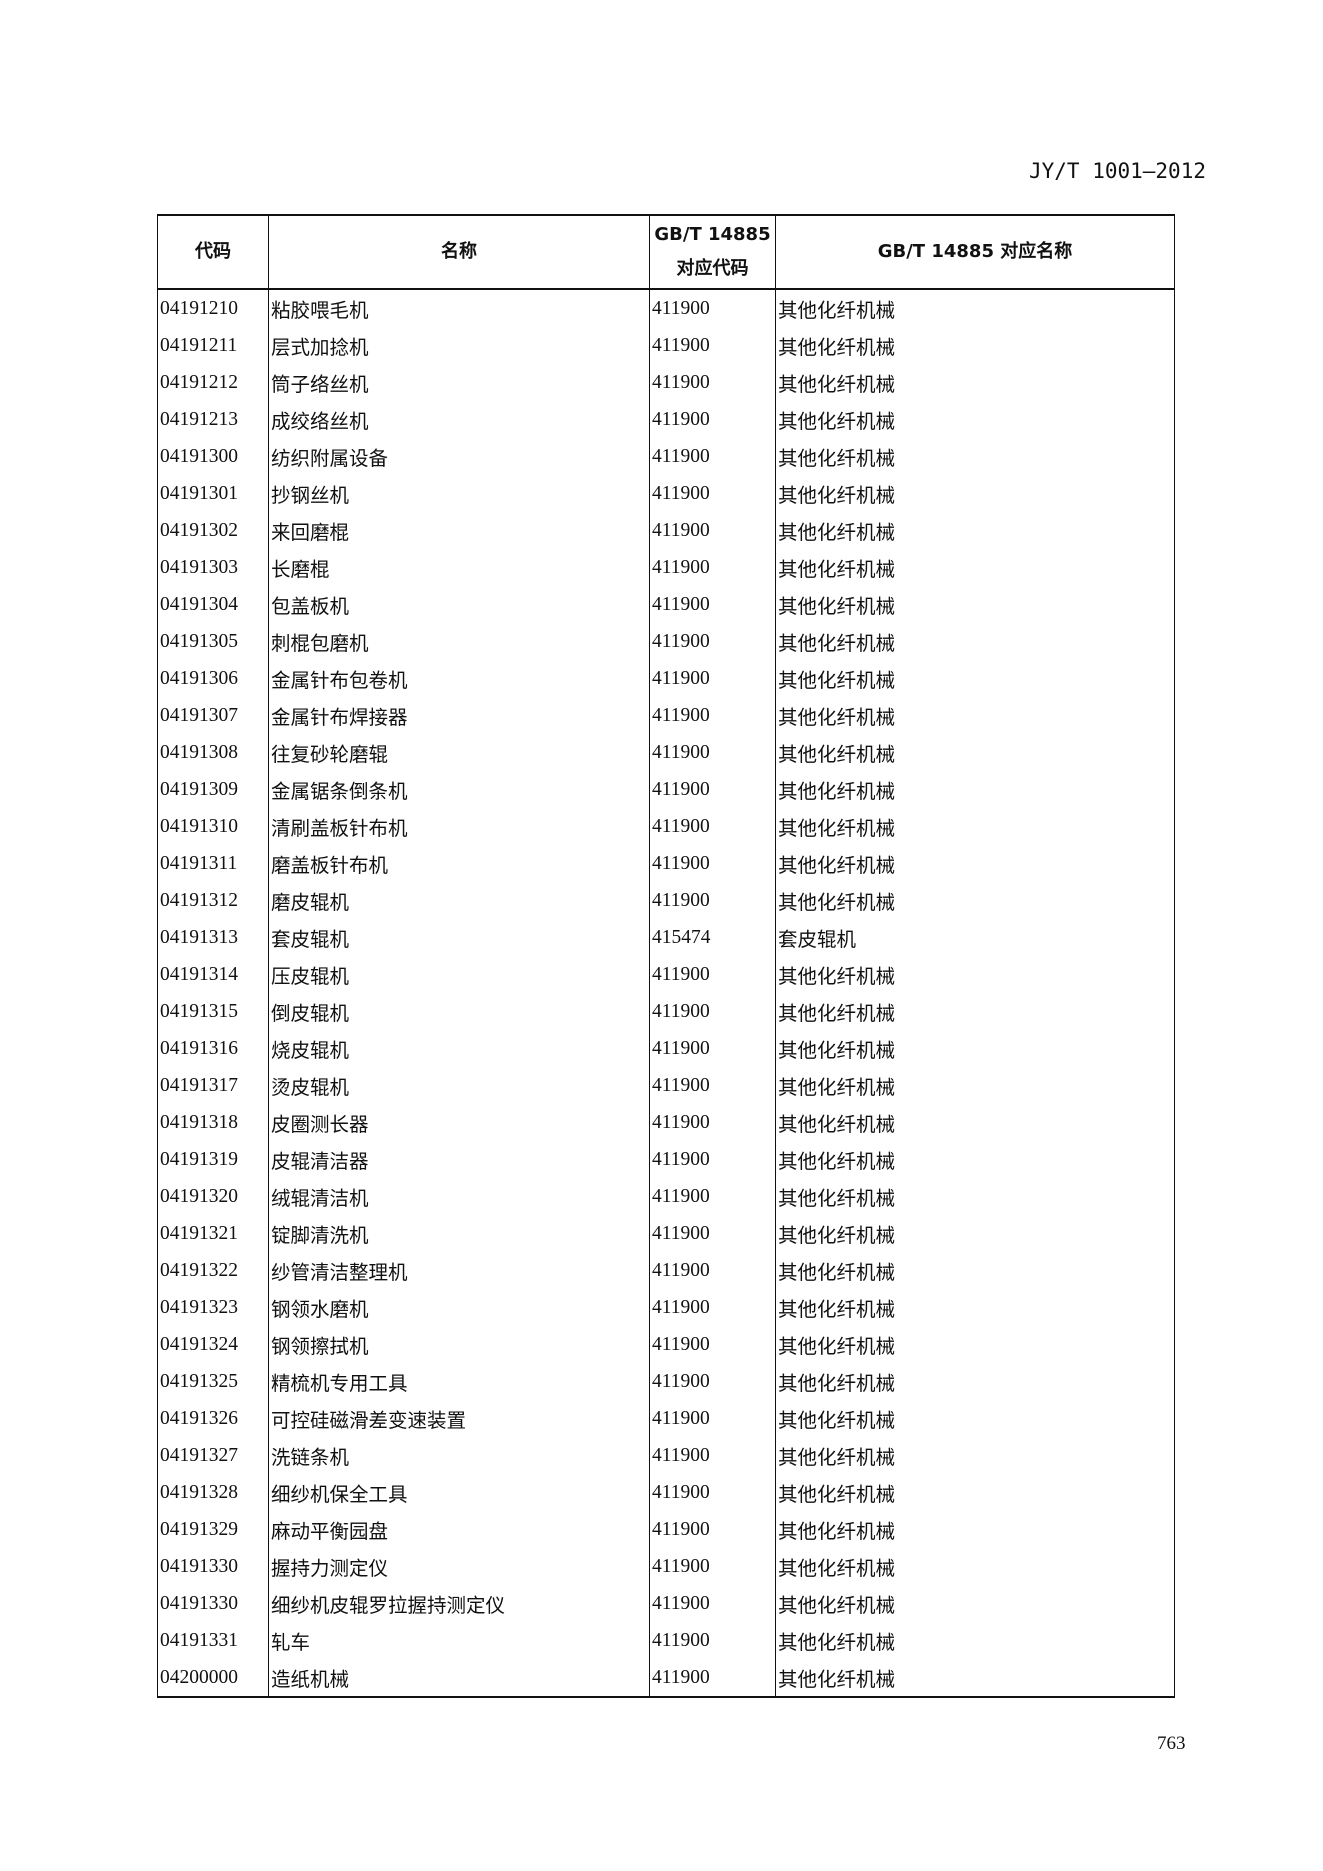  What do you see at coordinates (666, 1381) in the screenshot?
I see `table-row: 04191325 精梳机专用工具 411900 其他化纤机械` at bounding box center [666, 1381].